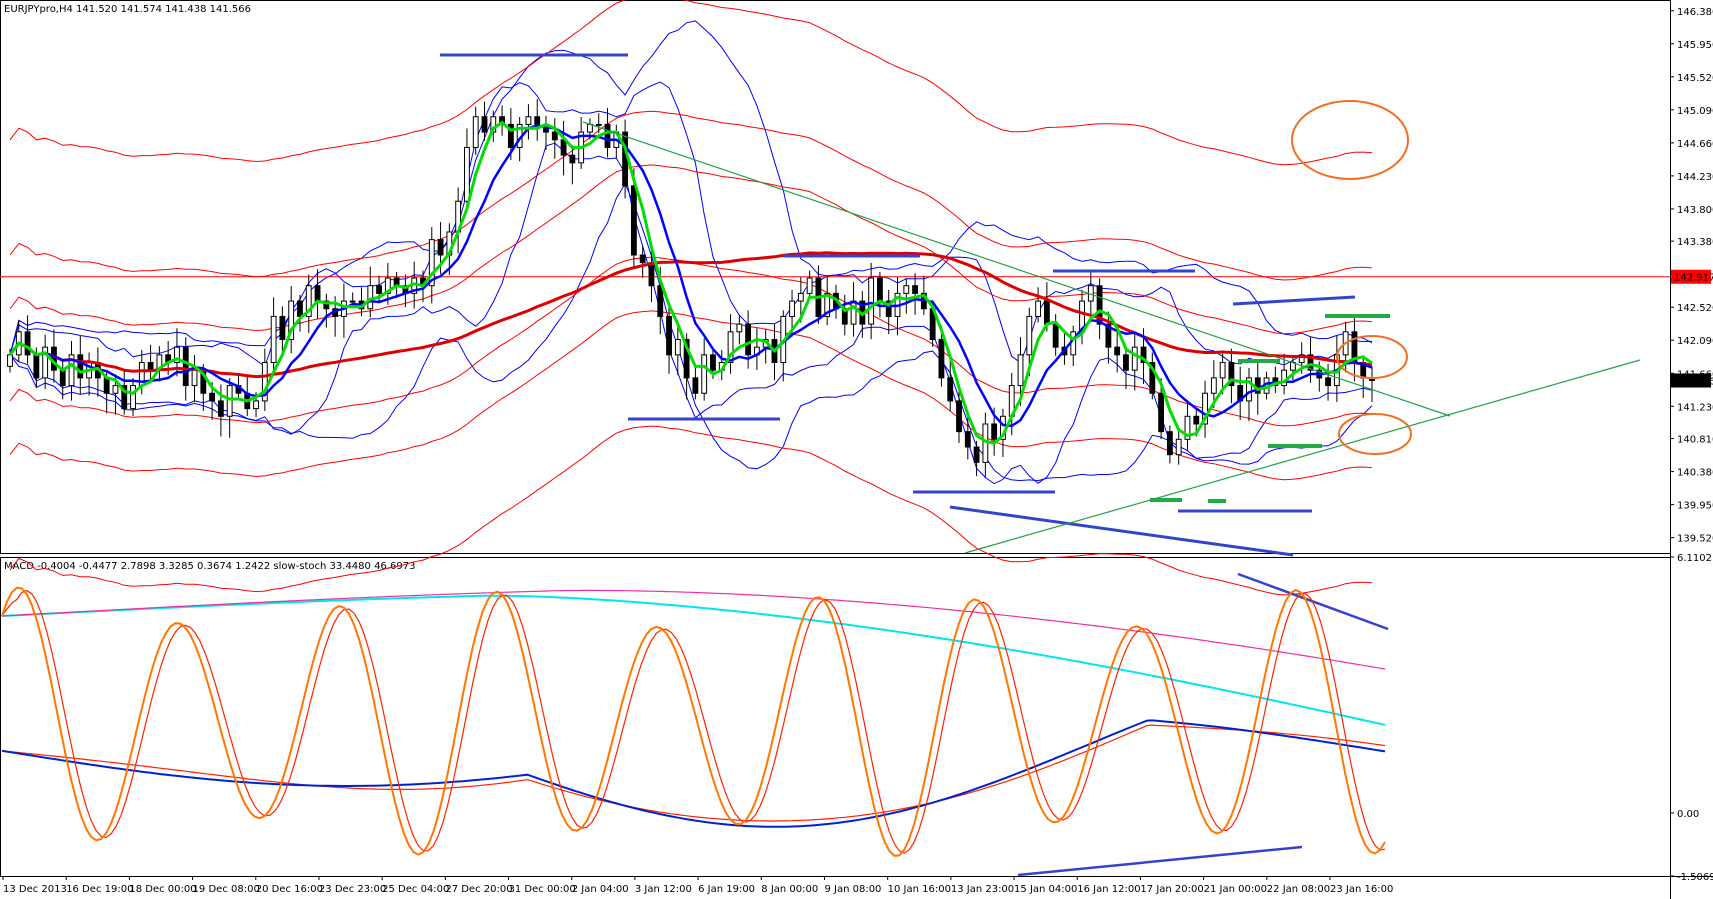  What do you see at coordinates (1695, 177) in the screenshot?
I see `y-tick-label: 144.230` at bounding box center [1695, 177].